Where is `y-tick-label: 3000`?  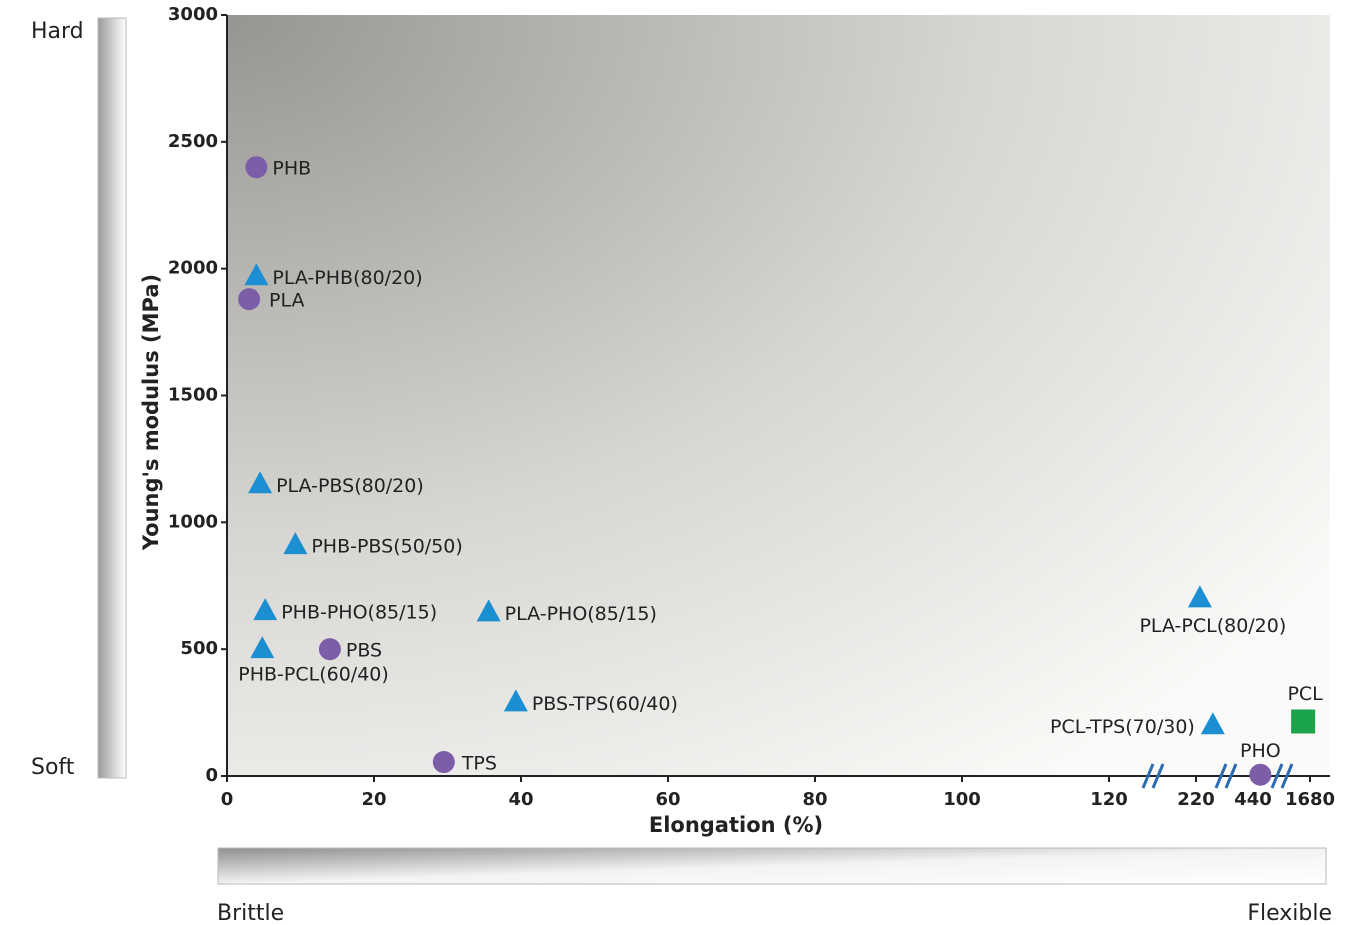 y-tick-label: 3000 is located at coordinates (193, 14).